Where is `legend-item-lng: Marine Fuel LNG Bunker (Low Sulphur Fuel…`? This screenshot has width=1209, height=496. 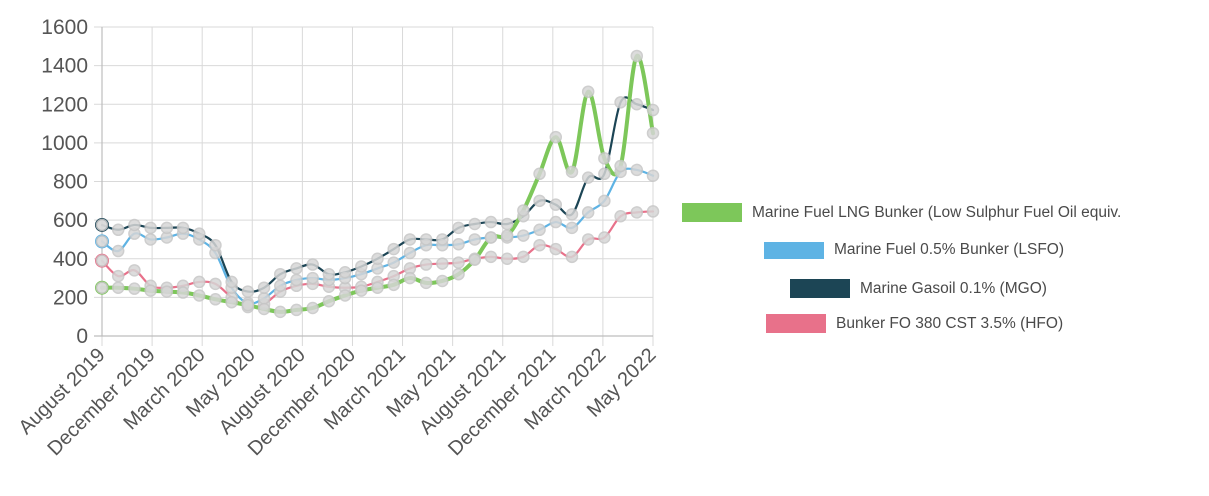
legend-item-lng: Marine Fuel LNG Bunker (Low Sulphur Fuel… is located at coordinates (901, 212).